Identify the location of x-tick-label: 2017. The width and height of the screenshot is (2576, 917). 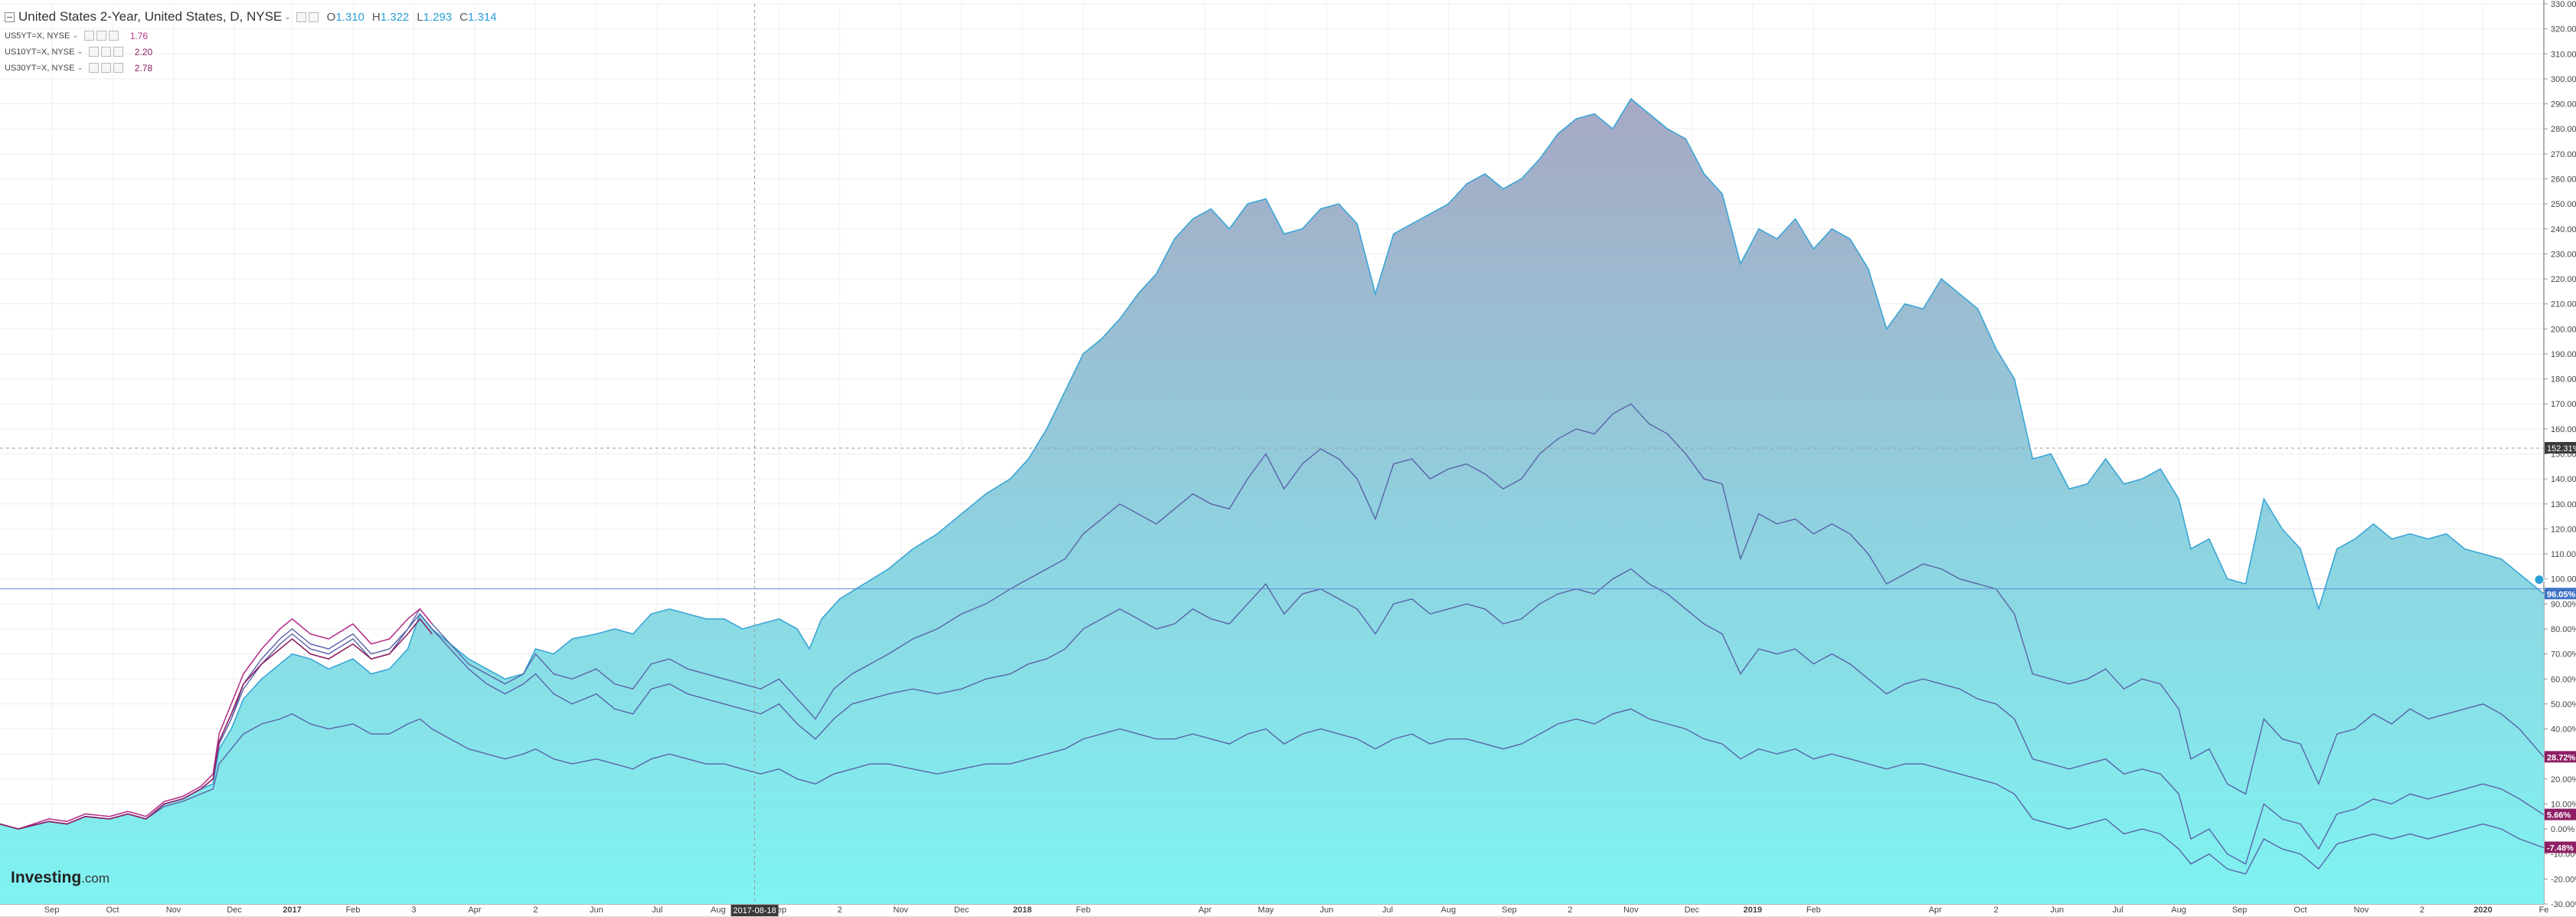
(292, 910).